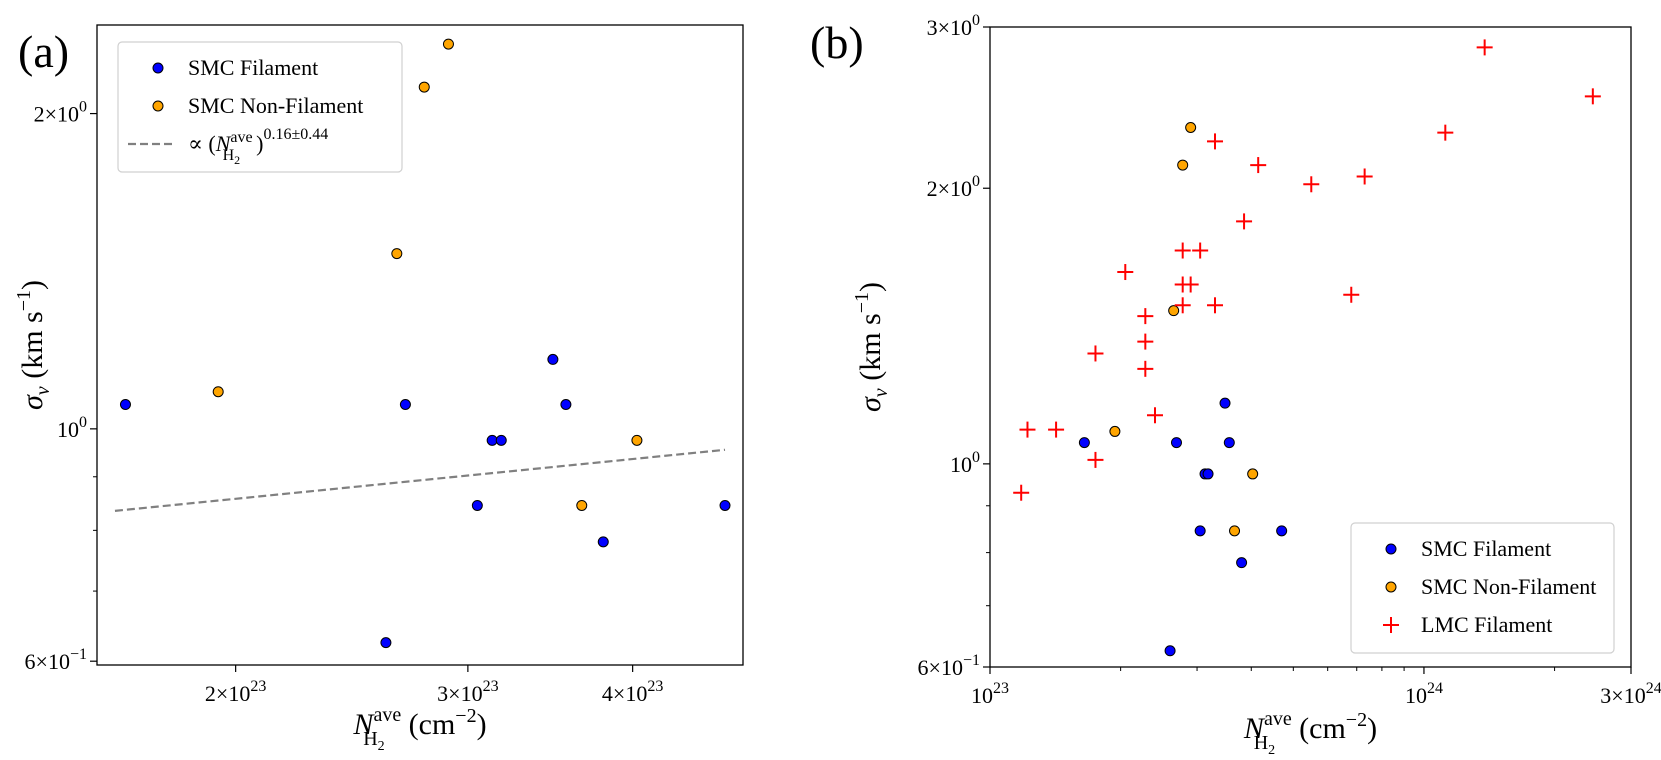 This screenshot has height=760, width=1661. What do you see at coordinates (235, 692) in the screenshot?
I see `x-tick-label: 2×10²³` at bounding box center [235, 692].